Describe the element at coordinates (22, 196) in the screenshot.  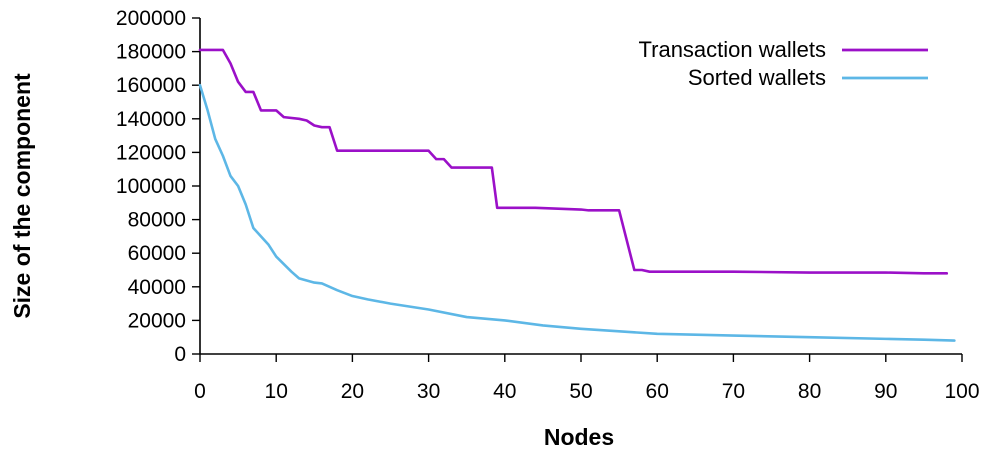
I see `y-axis-title: Size of the component` at that location.